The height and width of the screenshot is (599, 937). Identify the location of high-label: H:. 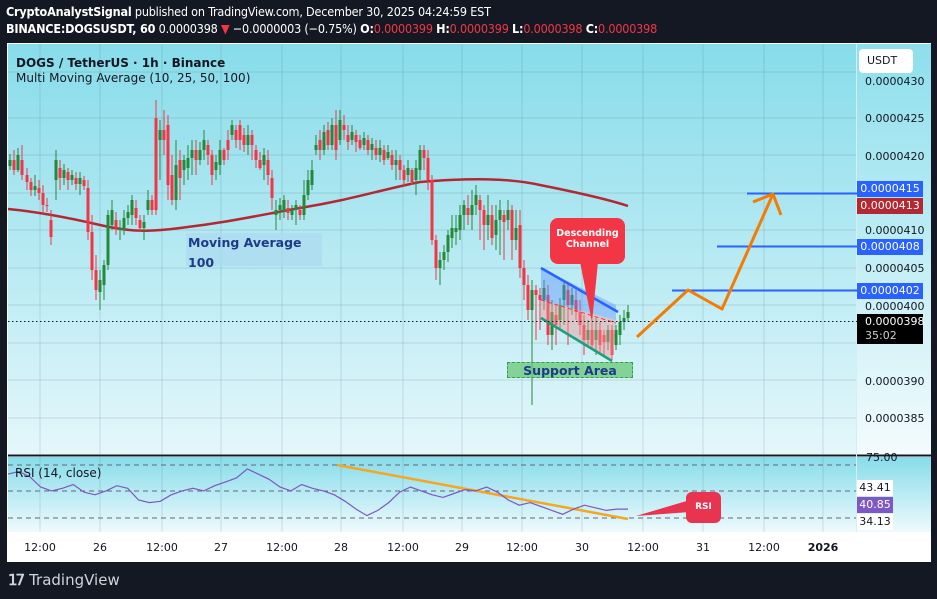
(443, 28).